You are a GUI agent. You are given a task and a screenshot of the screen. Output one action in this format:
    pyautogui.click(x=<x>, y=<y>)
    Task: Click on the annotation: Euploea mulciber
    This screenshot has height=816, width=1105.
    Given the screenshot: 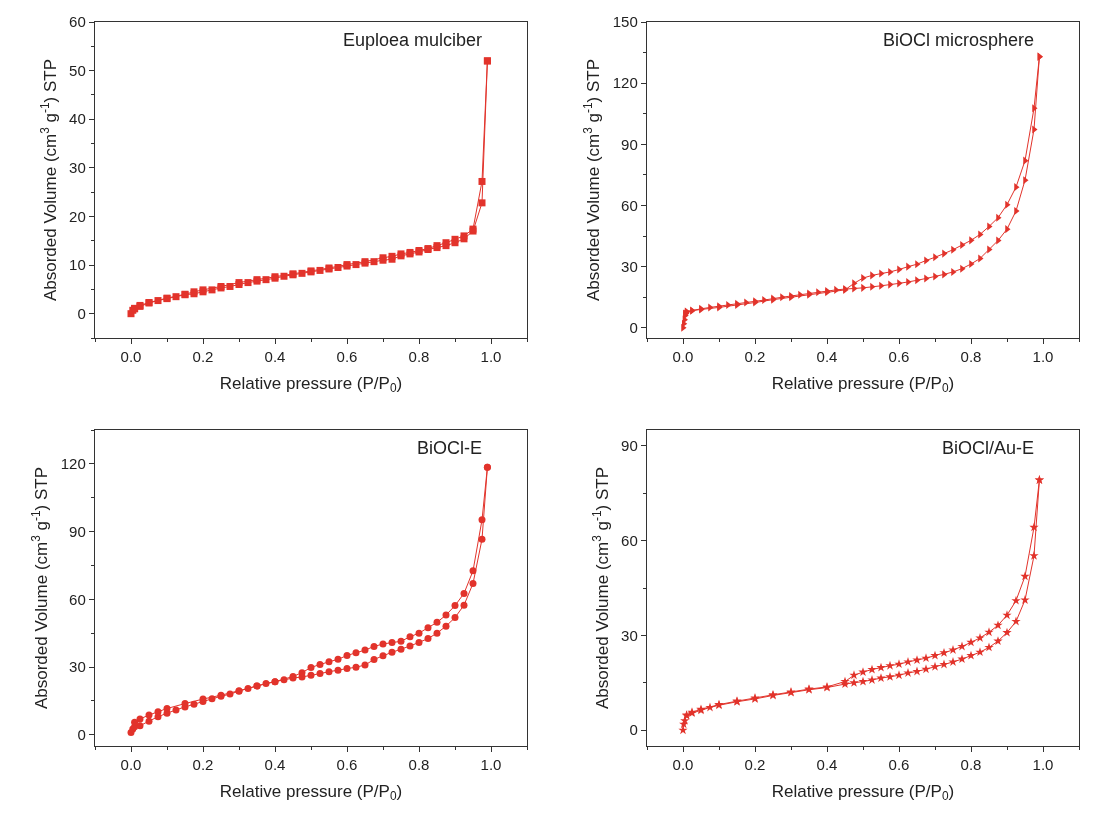 What is the action you would take?
    pyautogui.click(x=413, y=40)
    